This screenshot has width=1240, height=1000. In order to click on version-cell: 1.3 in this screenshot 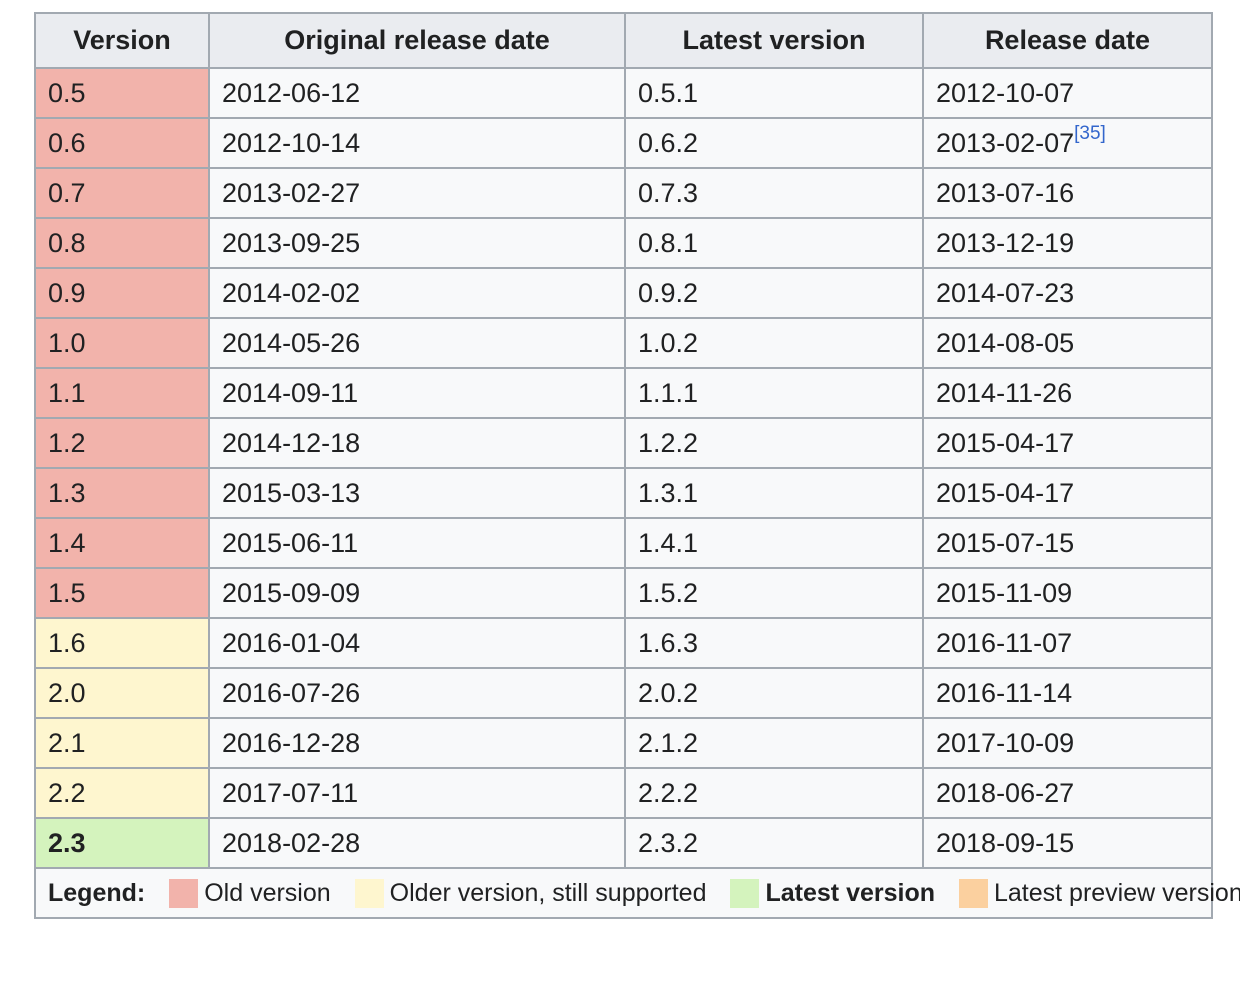, I will do `click(122, 493)`.